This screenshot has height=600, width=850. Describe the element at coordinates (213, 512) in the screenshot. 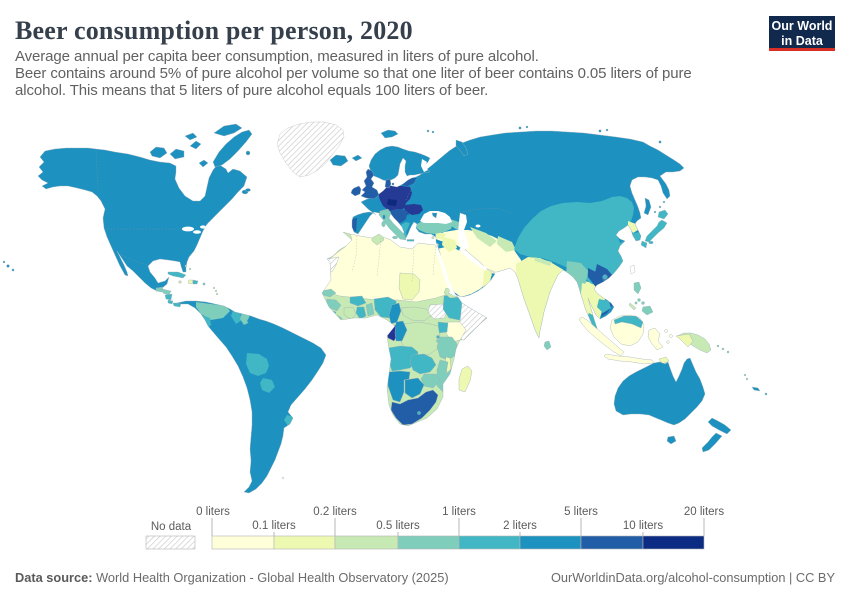

I see `svg-text: 0 liters` at that location.